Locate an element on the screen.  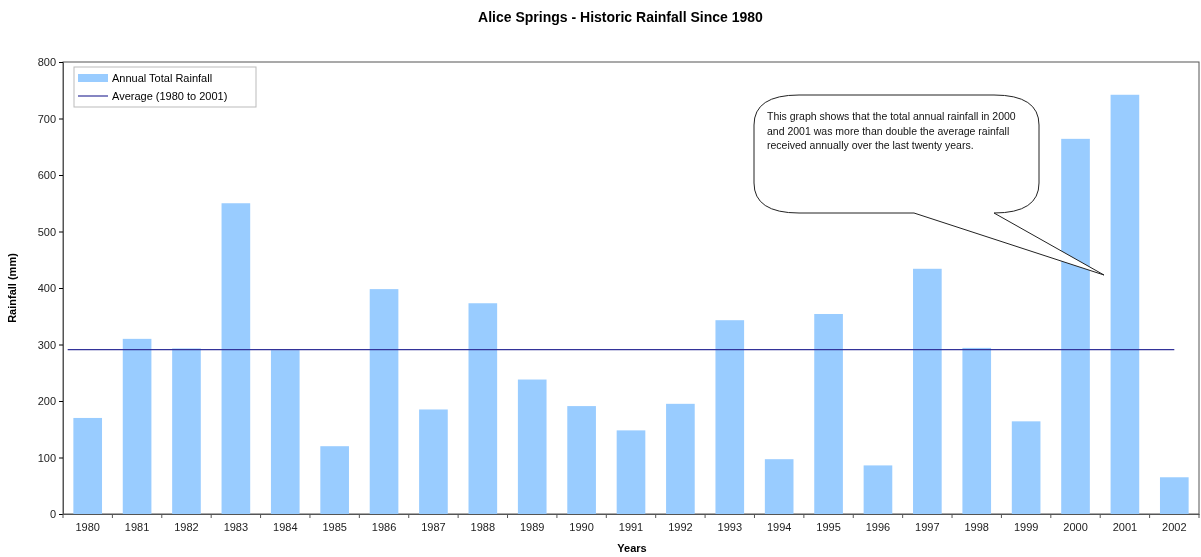
x-tick-label: 2002 is located at coordinates (1174, 526).